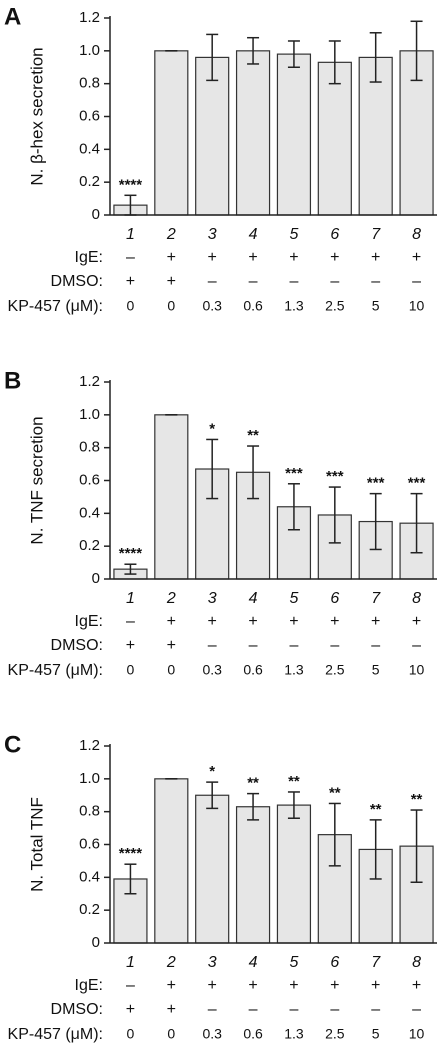 Image resolution: width=439 pixels, height=1050 pixels. What do you see at coordinates (89, 479) in the screenshot?
I see `y-tick-label: 0.6` at bounding box center [89, 479].